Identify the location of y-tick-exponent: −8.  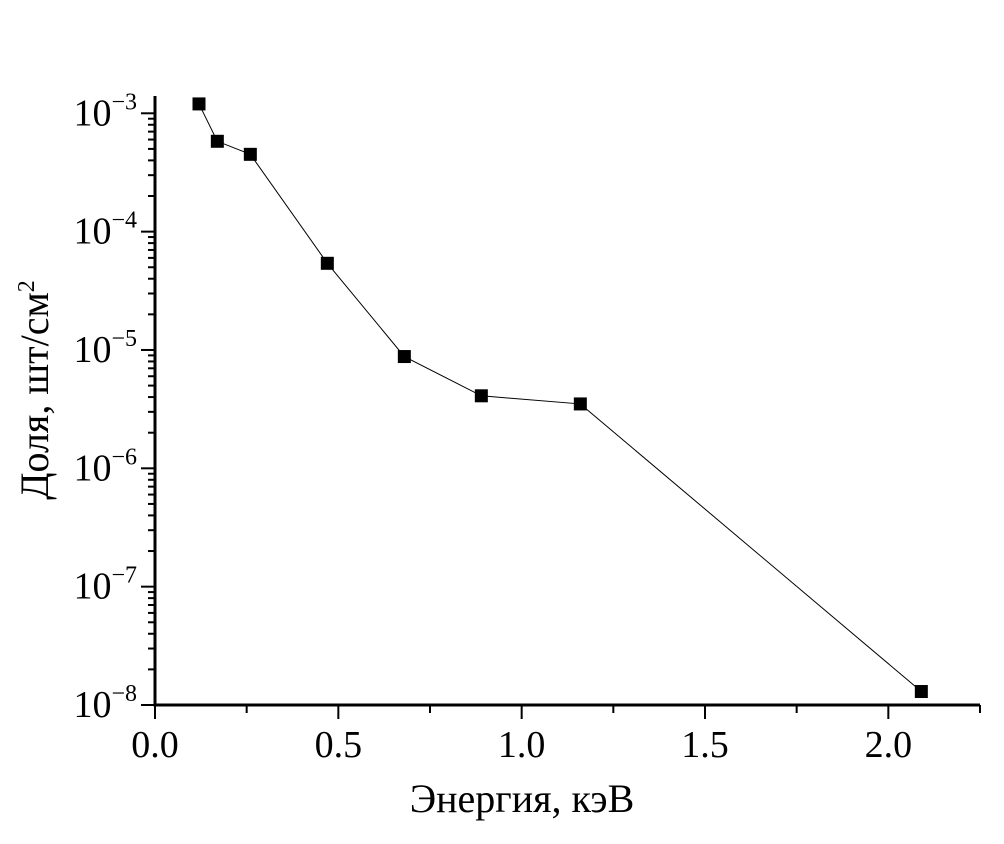
(124, 694).